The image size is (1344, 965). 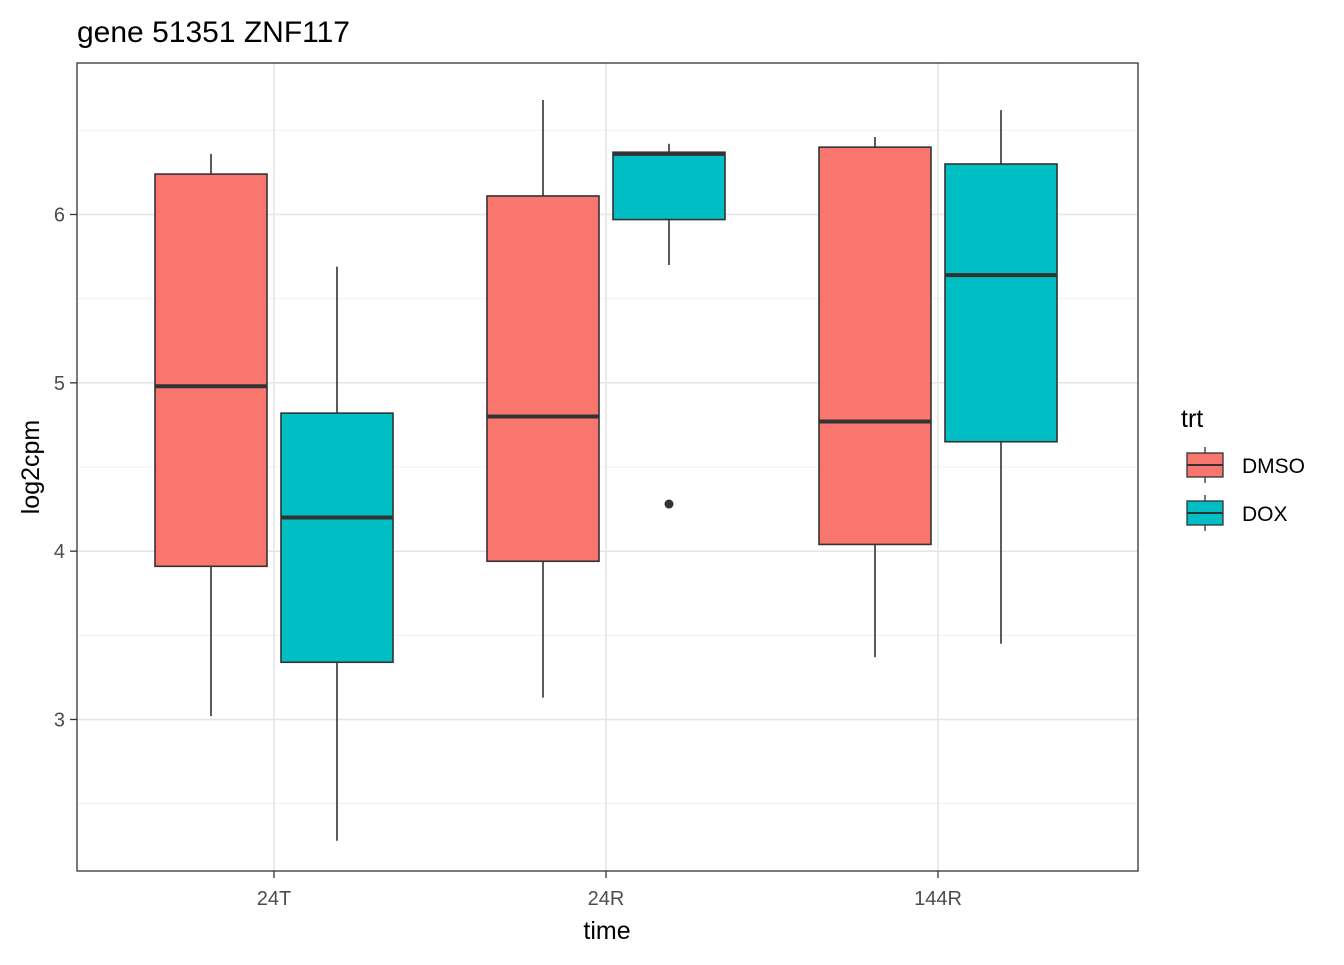 I want to click on box-dox-144r, so click(x=1001, y=377).